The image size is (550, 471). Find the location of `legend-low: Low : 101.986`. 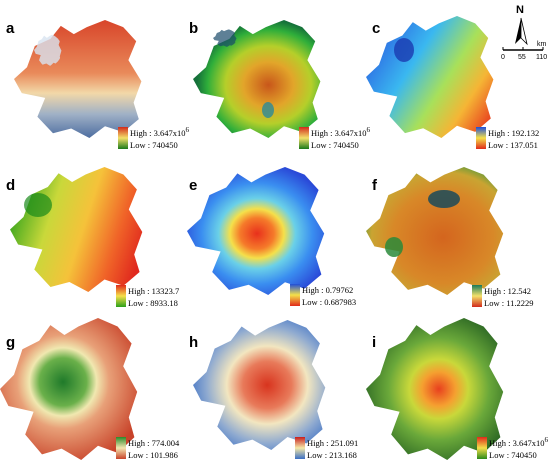

legend-low: Low : 101.986 is located at coordinates (153, 455).